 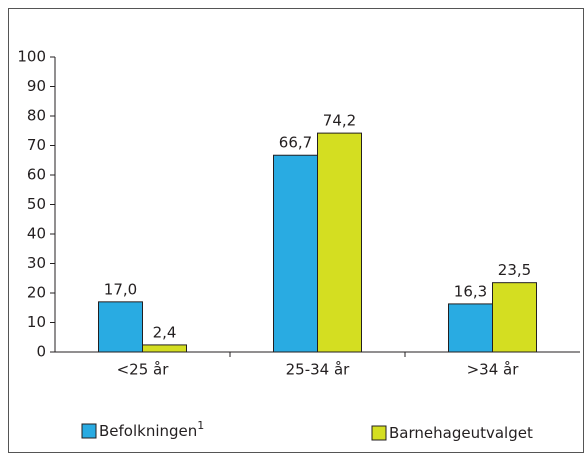 What do you see at coordinates (36, 145) in the screenshot?
I see `y-tick-label: 70` at bounding box center [36, 145].